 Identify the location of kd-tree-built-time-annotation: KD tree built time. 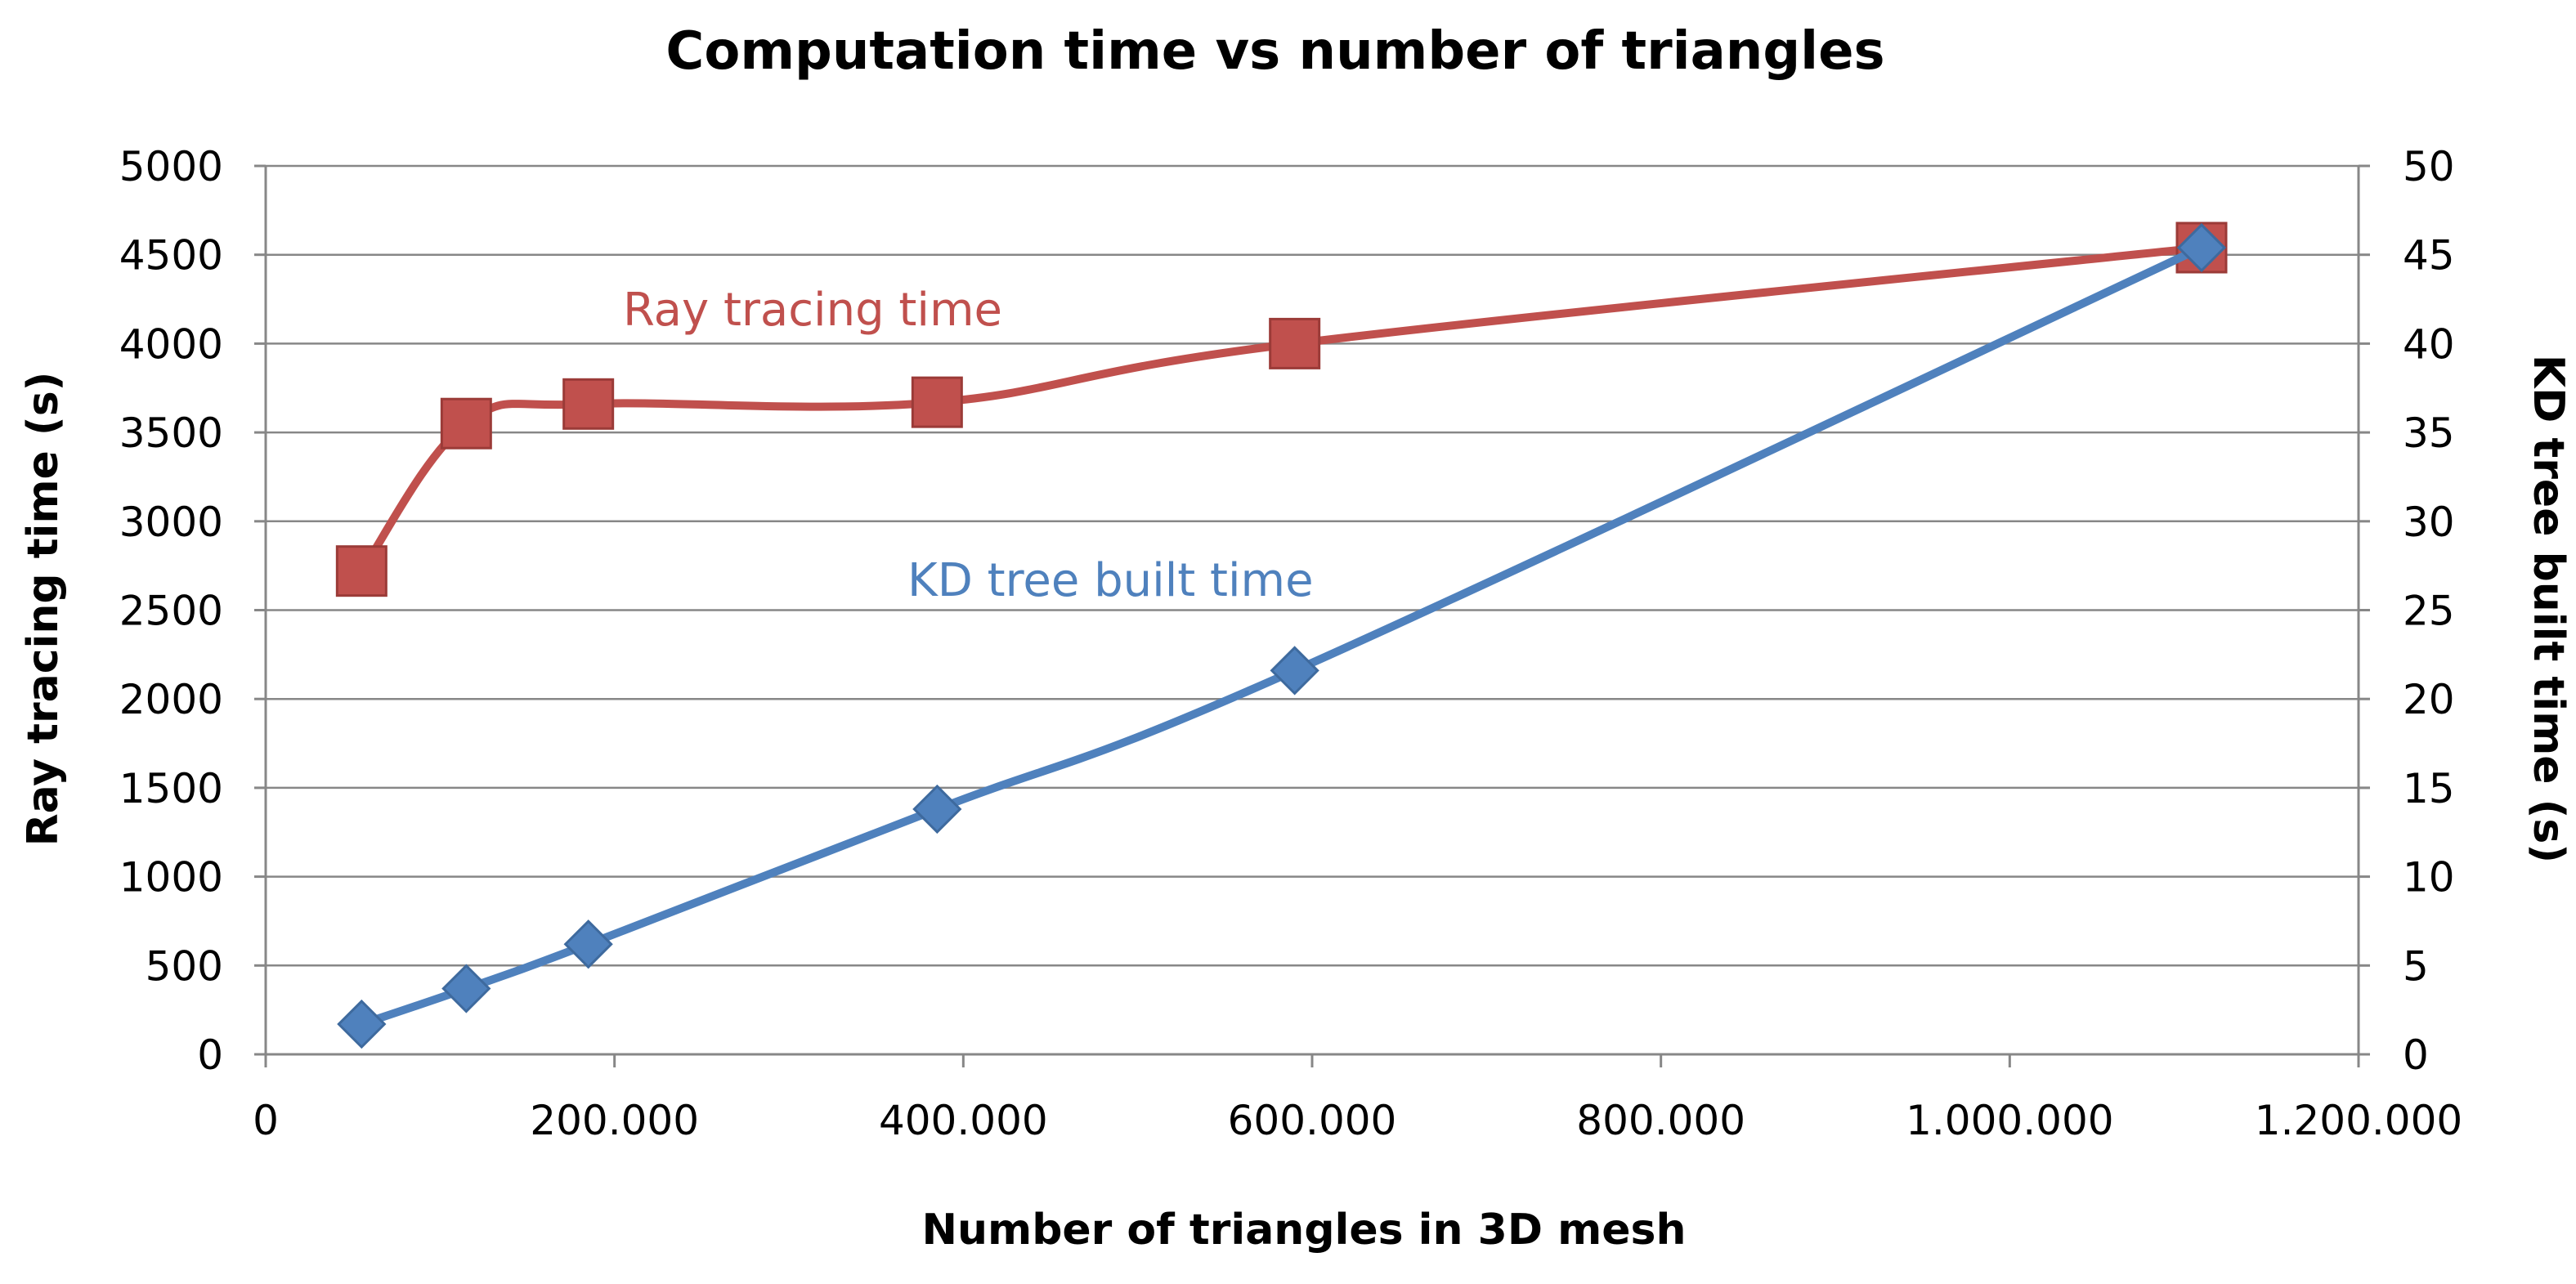
(1111, 580).